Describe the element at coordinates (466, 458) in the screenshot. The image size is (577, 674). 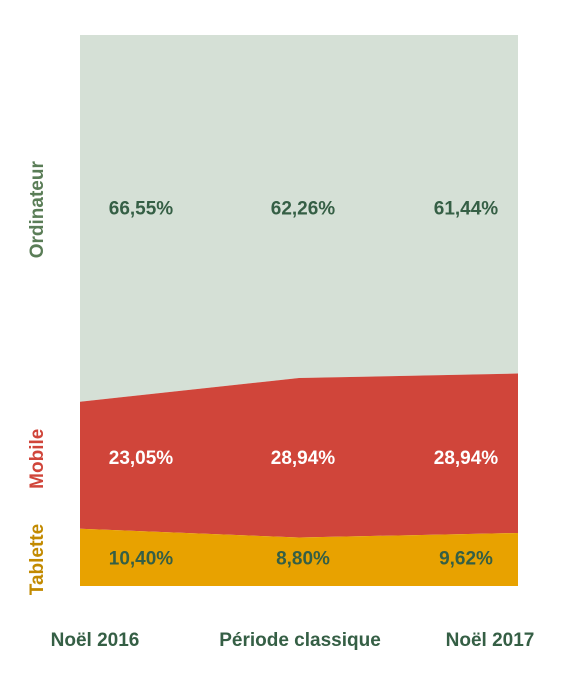
I see `value-label-mobile-3: 28,94%` at that location.